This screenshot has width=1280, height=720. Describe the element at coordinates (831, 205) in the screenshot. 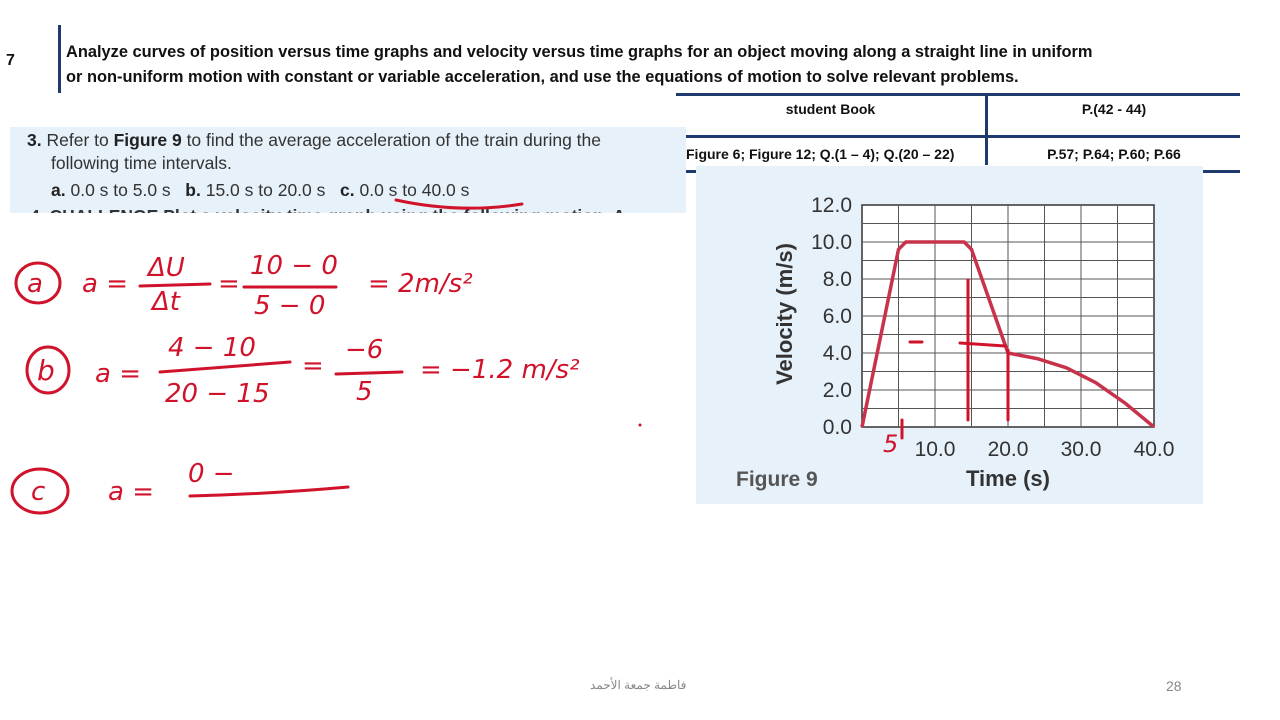

I see `y-tick-label: 12.0` at that location.